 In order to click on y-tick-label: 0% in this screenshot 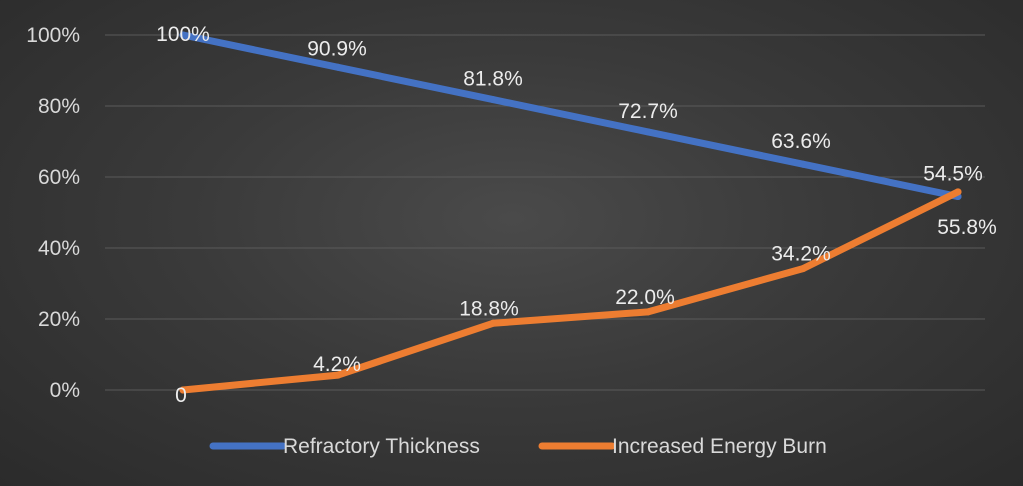, I will do `click(65, 390)`.